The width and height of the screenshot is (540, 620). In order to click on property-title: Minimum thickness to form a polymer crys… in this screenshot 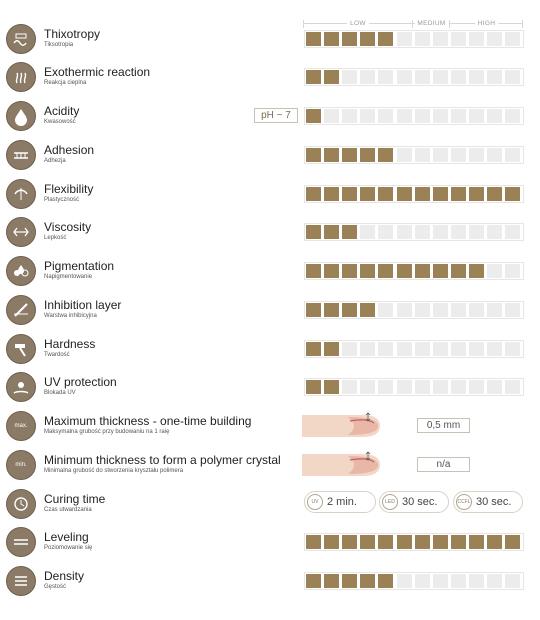, I will do `click(162, 460)`.